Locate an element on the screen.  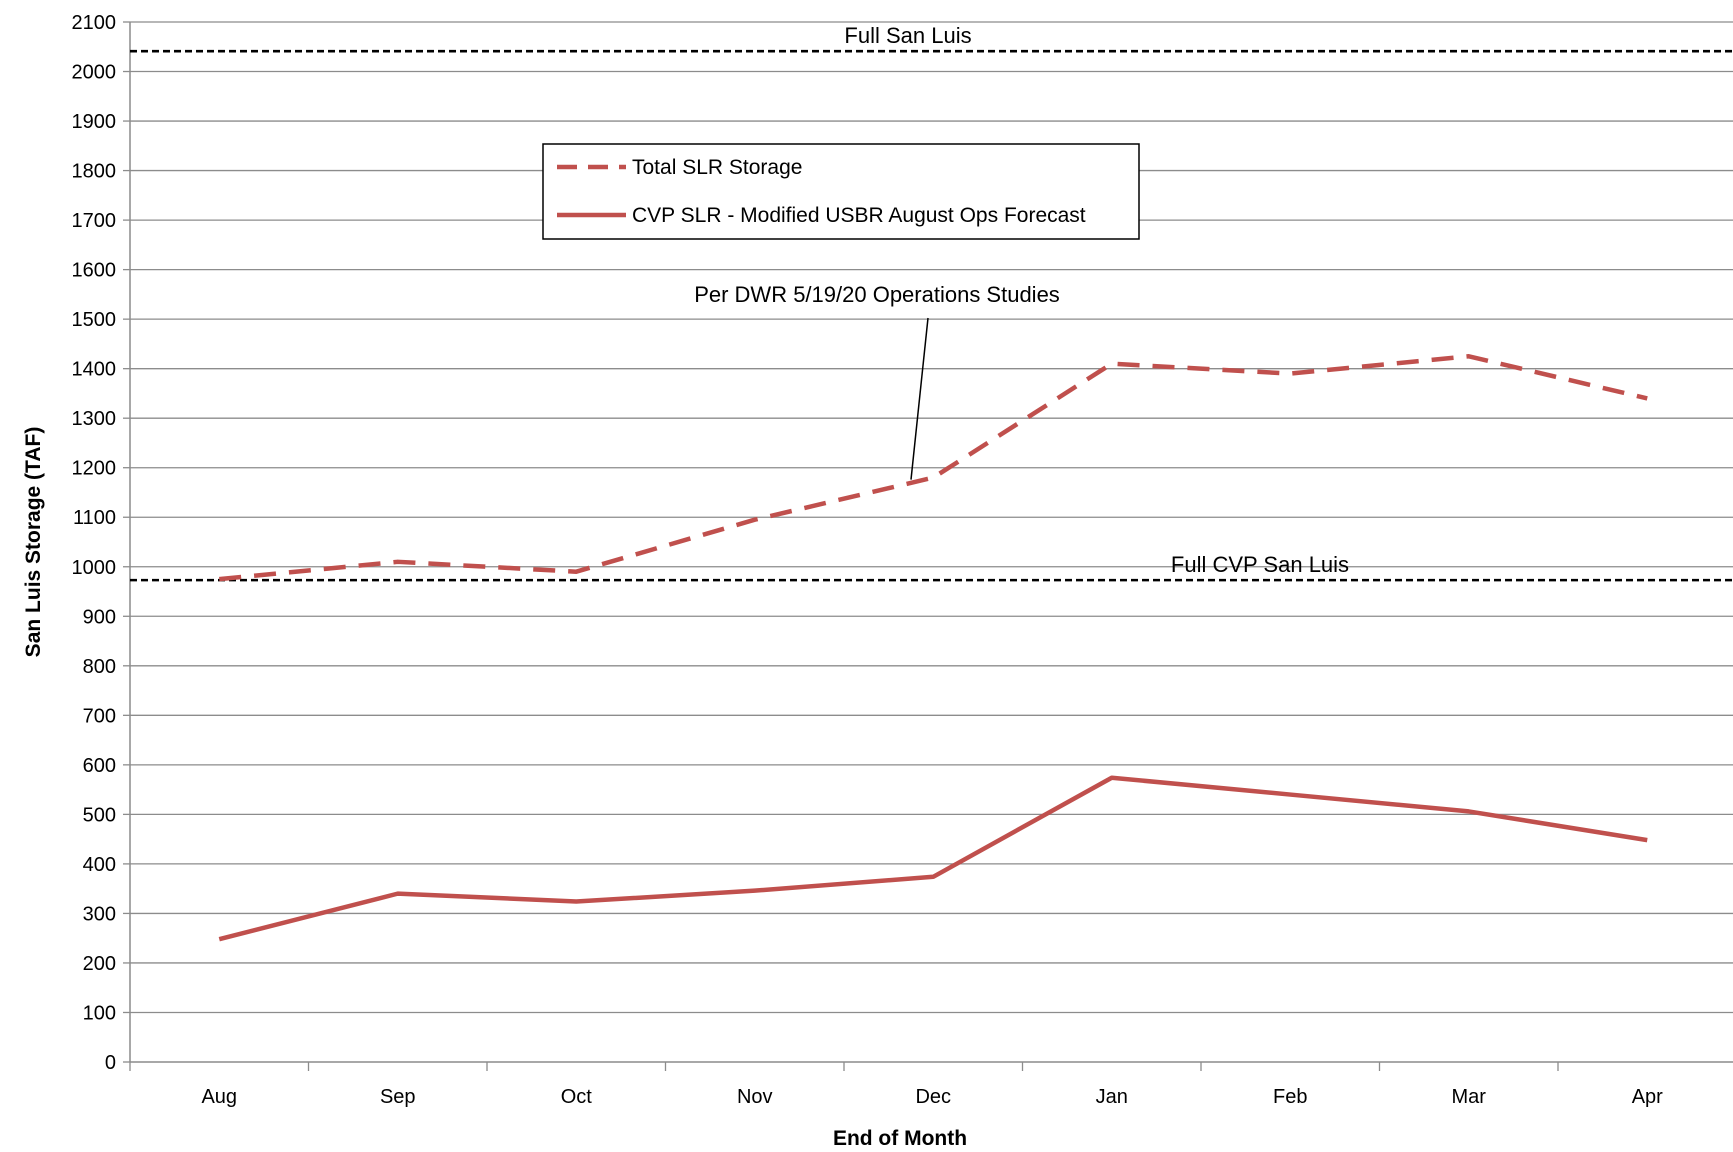
reference-line-label: Full CVP San Luis is located at coordinates (1260, 564).